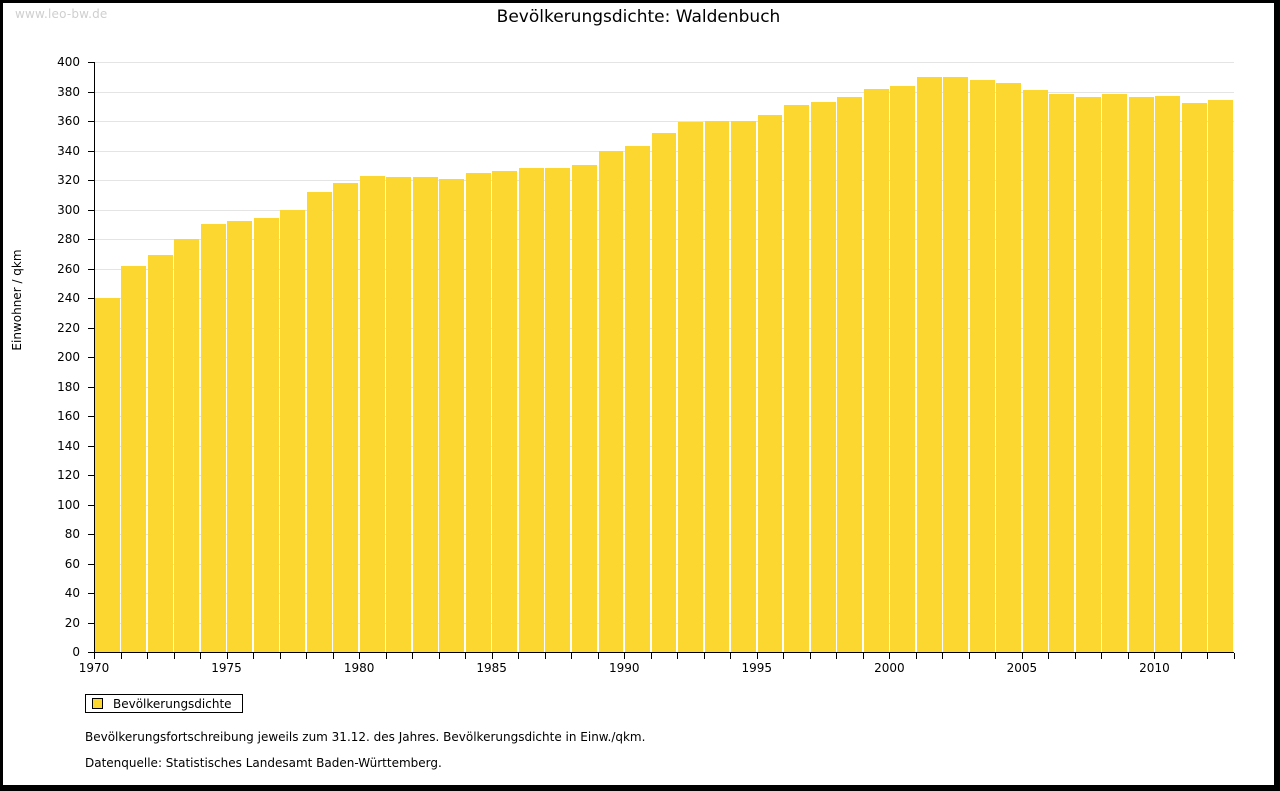 Image resolution: width=1280 pixels, height=791 pixels. What do you see at coordinates (226, 668) in the screenshot?
I see `x-axis-tick-label: 1975` at bounding box center [226, 668].